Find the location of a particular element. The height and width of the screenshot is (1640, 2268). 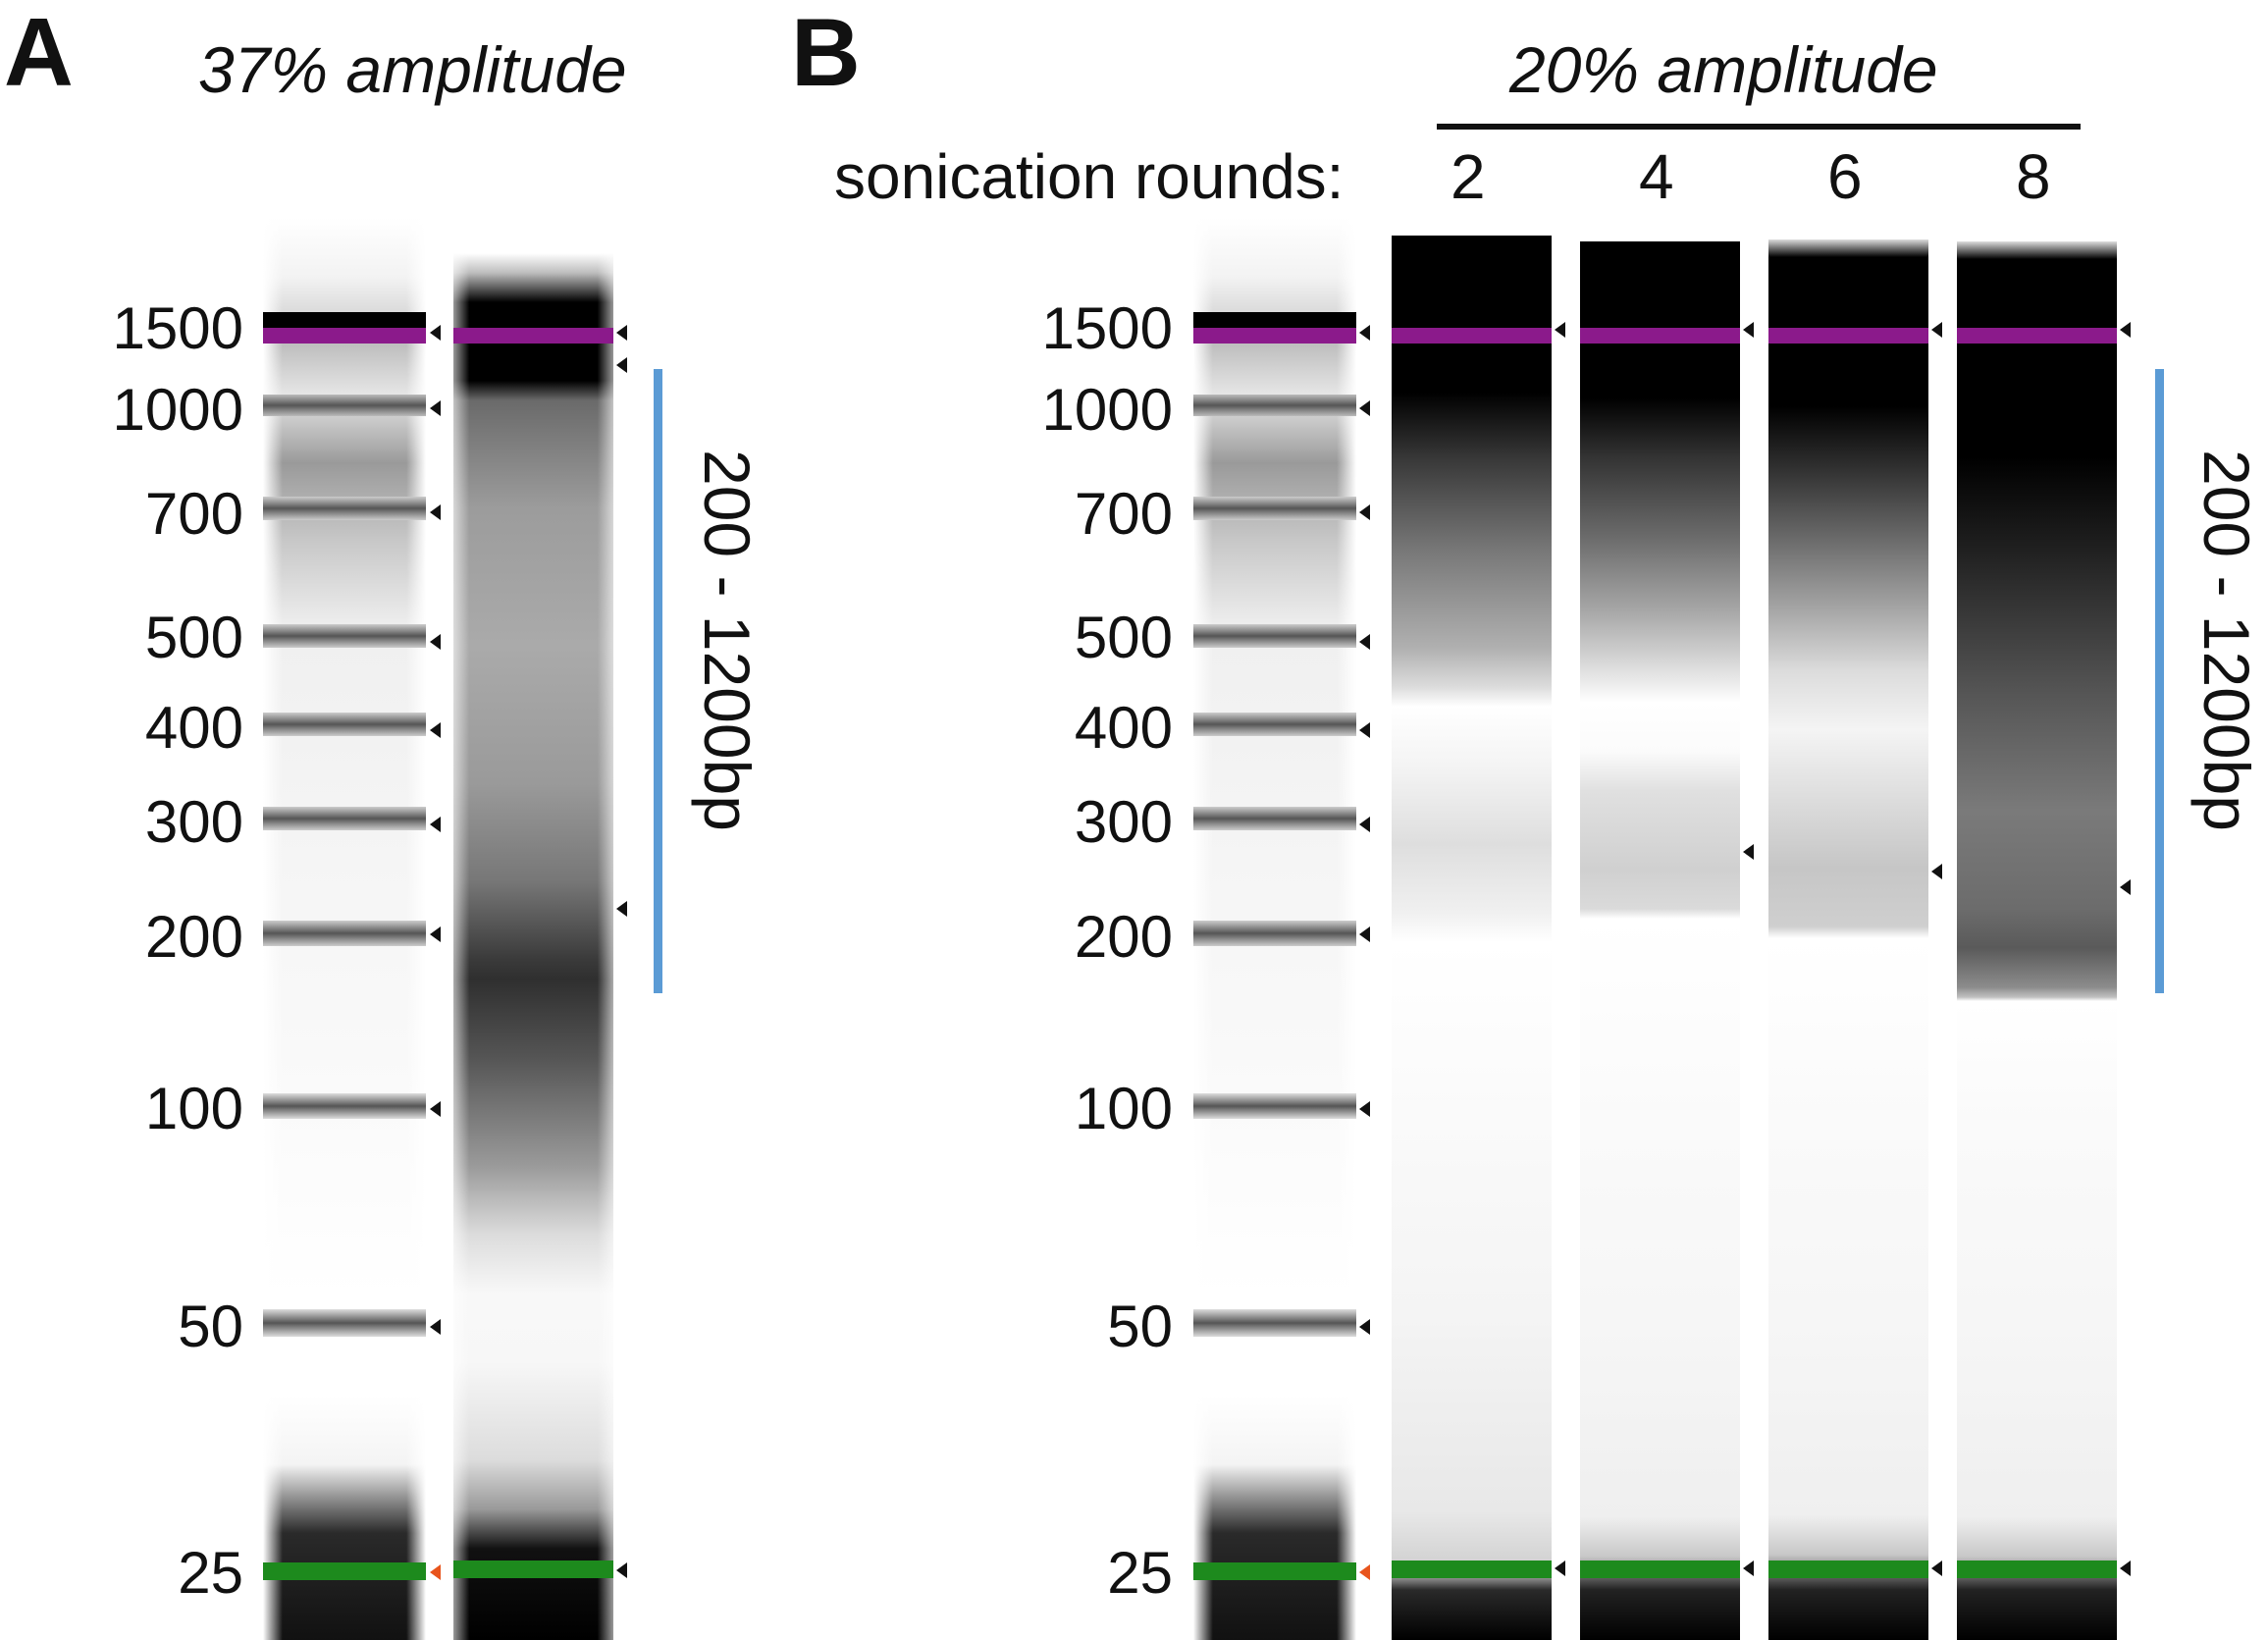

panel-b-title: 20% amplitude is located at coordinates (1723, 69).